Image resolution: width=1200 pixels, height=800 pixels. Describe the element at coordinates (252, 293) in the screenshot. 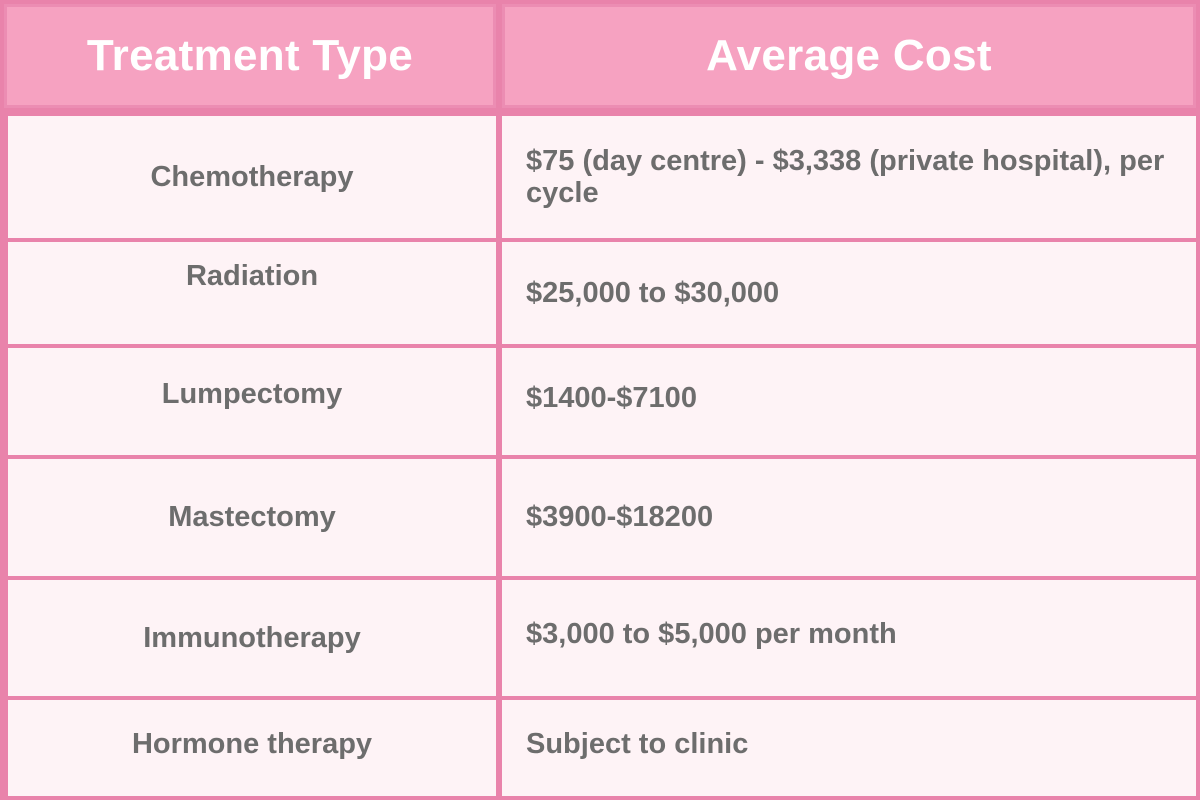

I see `table-cell-treatment: Radiation` at that location.